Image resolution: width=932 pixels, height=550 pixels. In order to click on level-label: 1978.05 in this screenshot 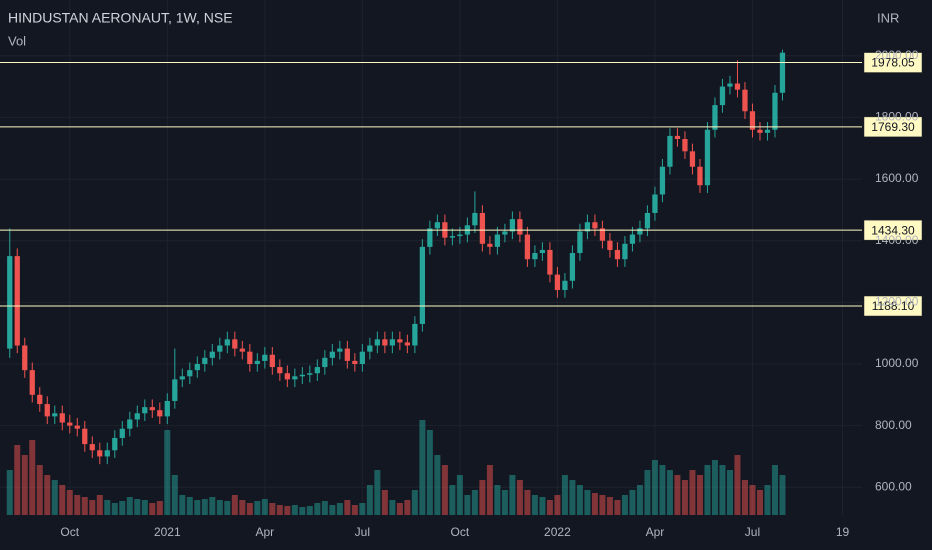, I will do `click(893, 63)`.